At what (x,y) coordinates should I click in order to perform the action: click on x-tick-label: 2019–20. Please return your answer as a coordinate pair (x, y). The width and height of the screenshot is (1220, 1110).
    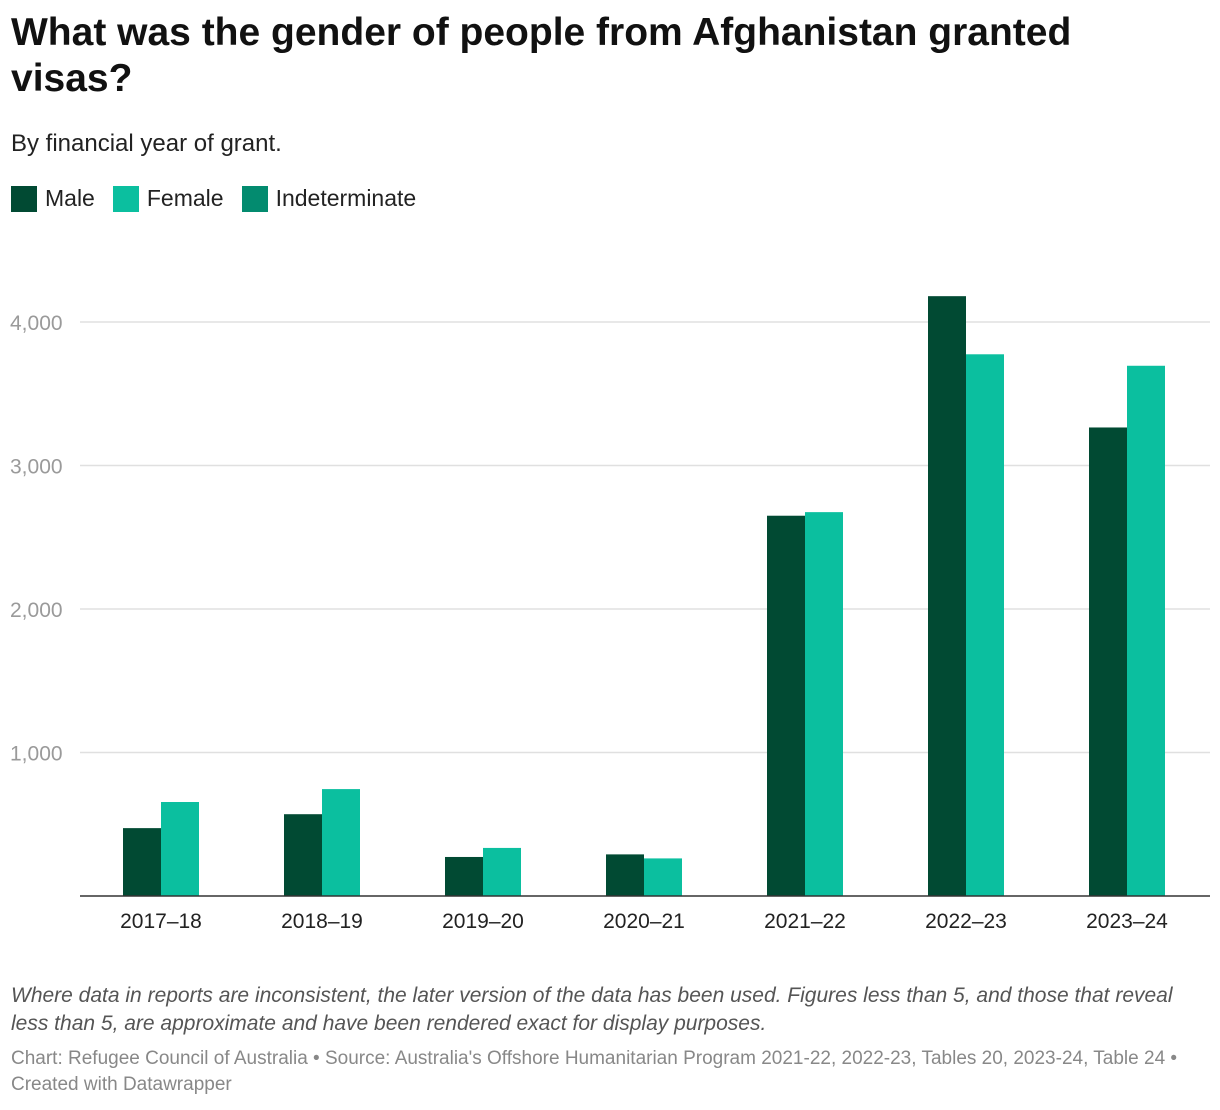
    Looking at the image, I should click on (483, 921).